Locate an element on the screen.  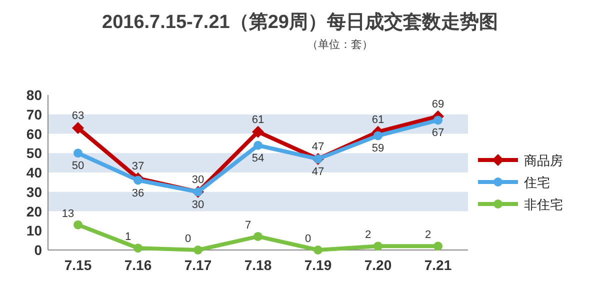
data-label: 36 is located at coordinates (138, 193).